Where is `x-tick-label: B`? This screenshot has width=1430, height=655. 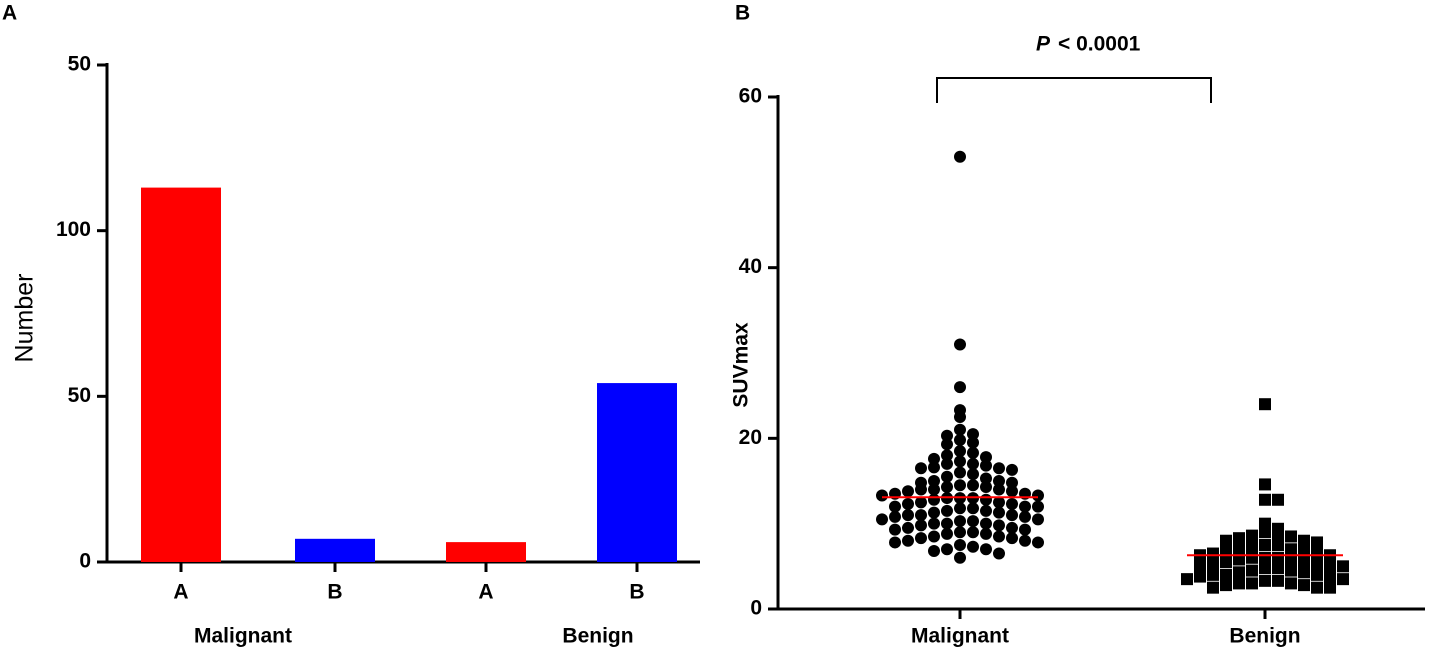
x-tick-label: B is located at coordinates (636, 592).